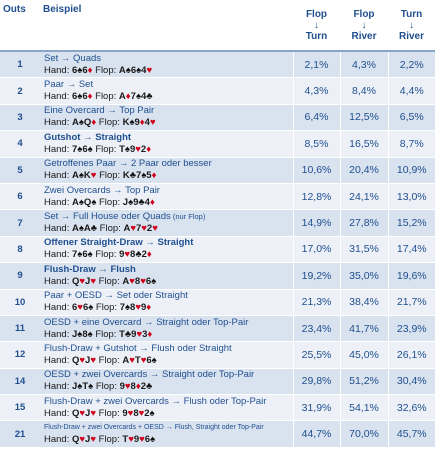  I want to click on example-title: Paar → Set, so click(168, 85).